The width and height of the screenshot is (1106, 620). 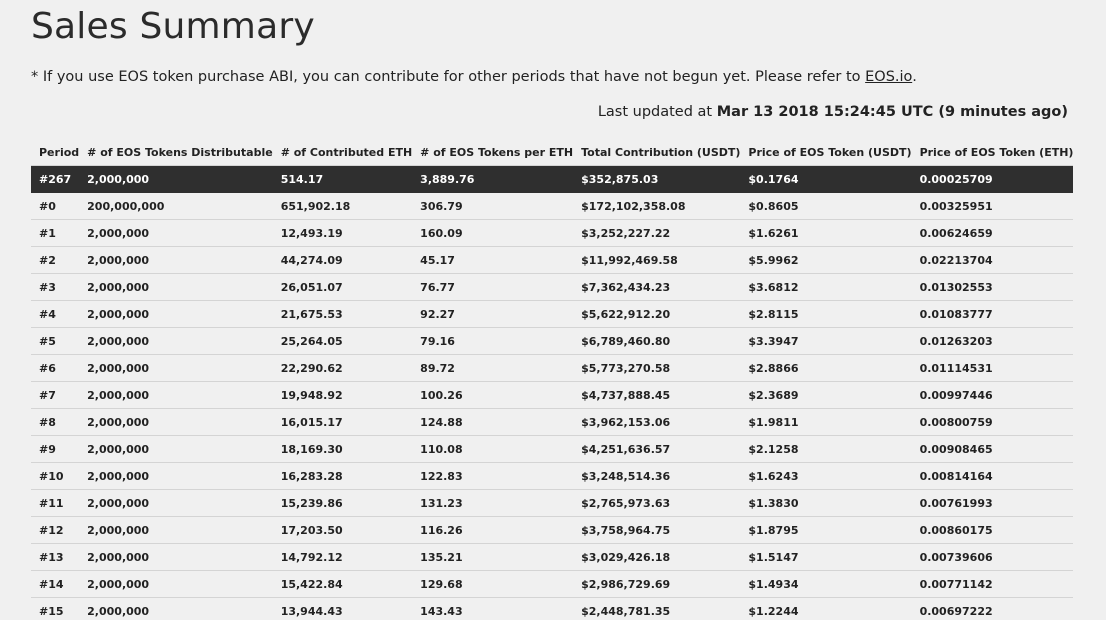 What do you see at coordinates (914, 77) in the screenshot?
I see `note-suffix: .` at bounding box center [914, 77].